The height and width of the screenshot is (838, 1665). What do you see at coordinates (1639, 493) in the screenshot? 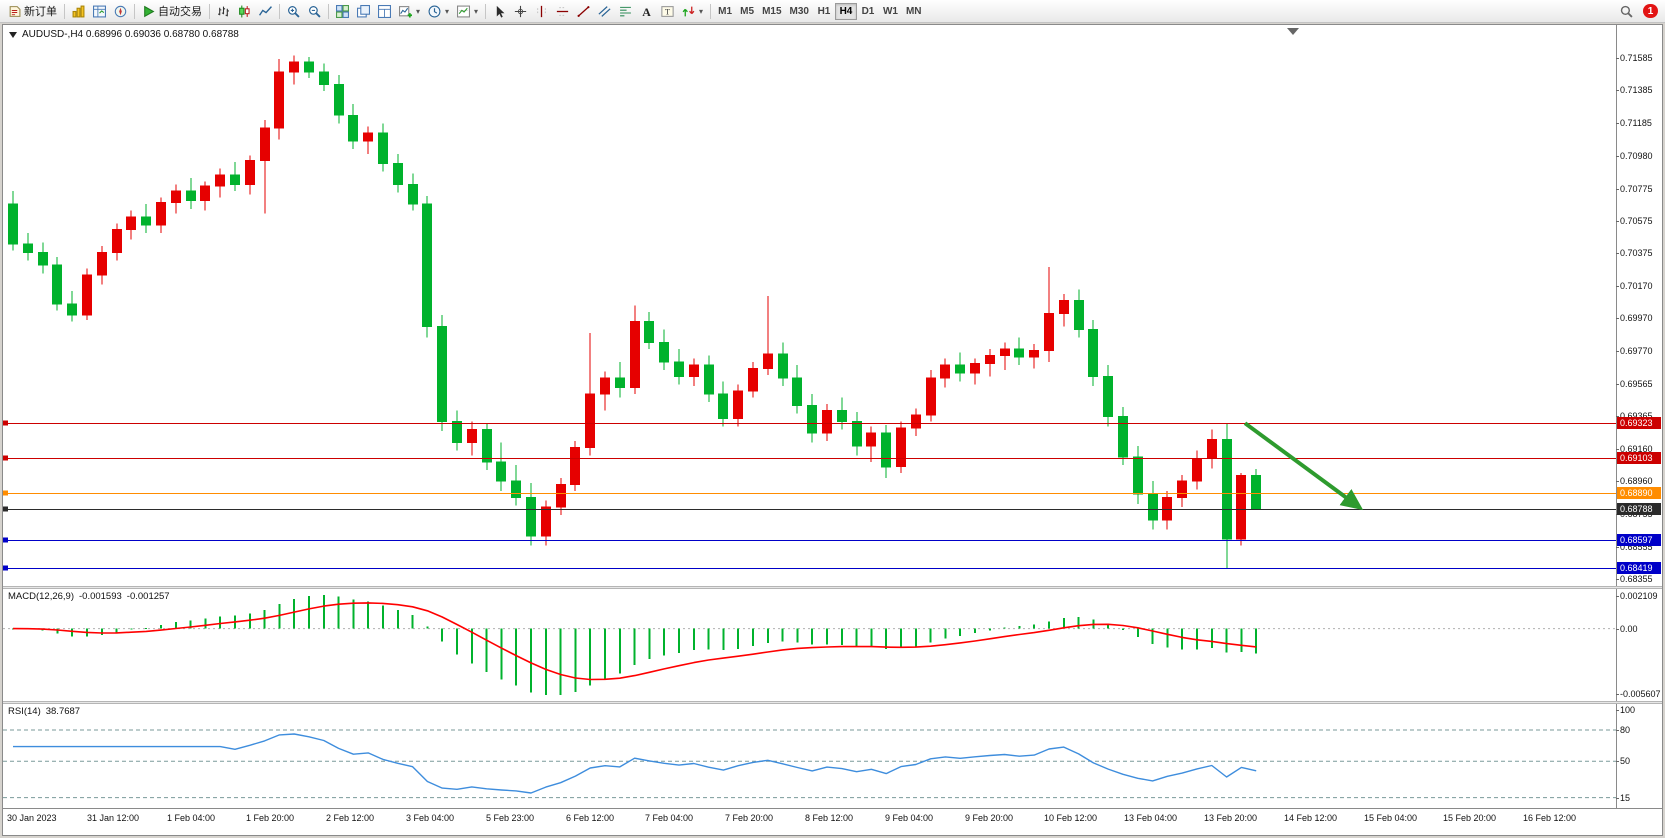
I see `support-line-orange-tag: 0.68890` at bounding box center [1639, 493].